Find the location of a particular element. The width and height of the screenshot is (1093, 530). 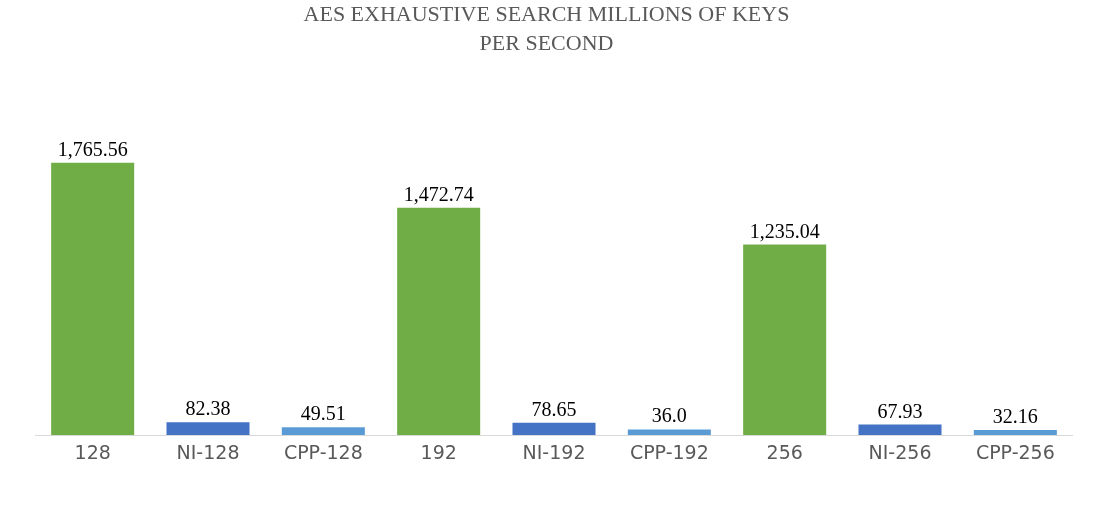

x-tick-label: CPP-192 is located at coordinates (669, 451).